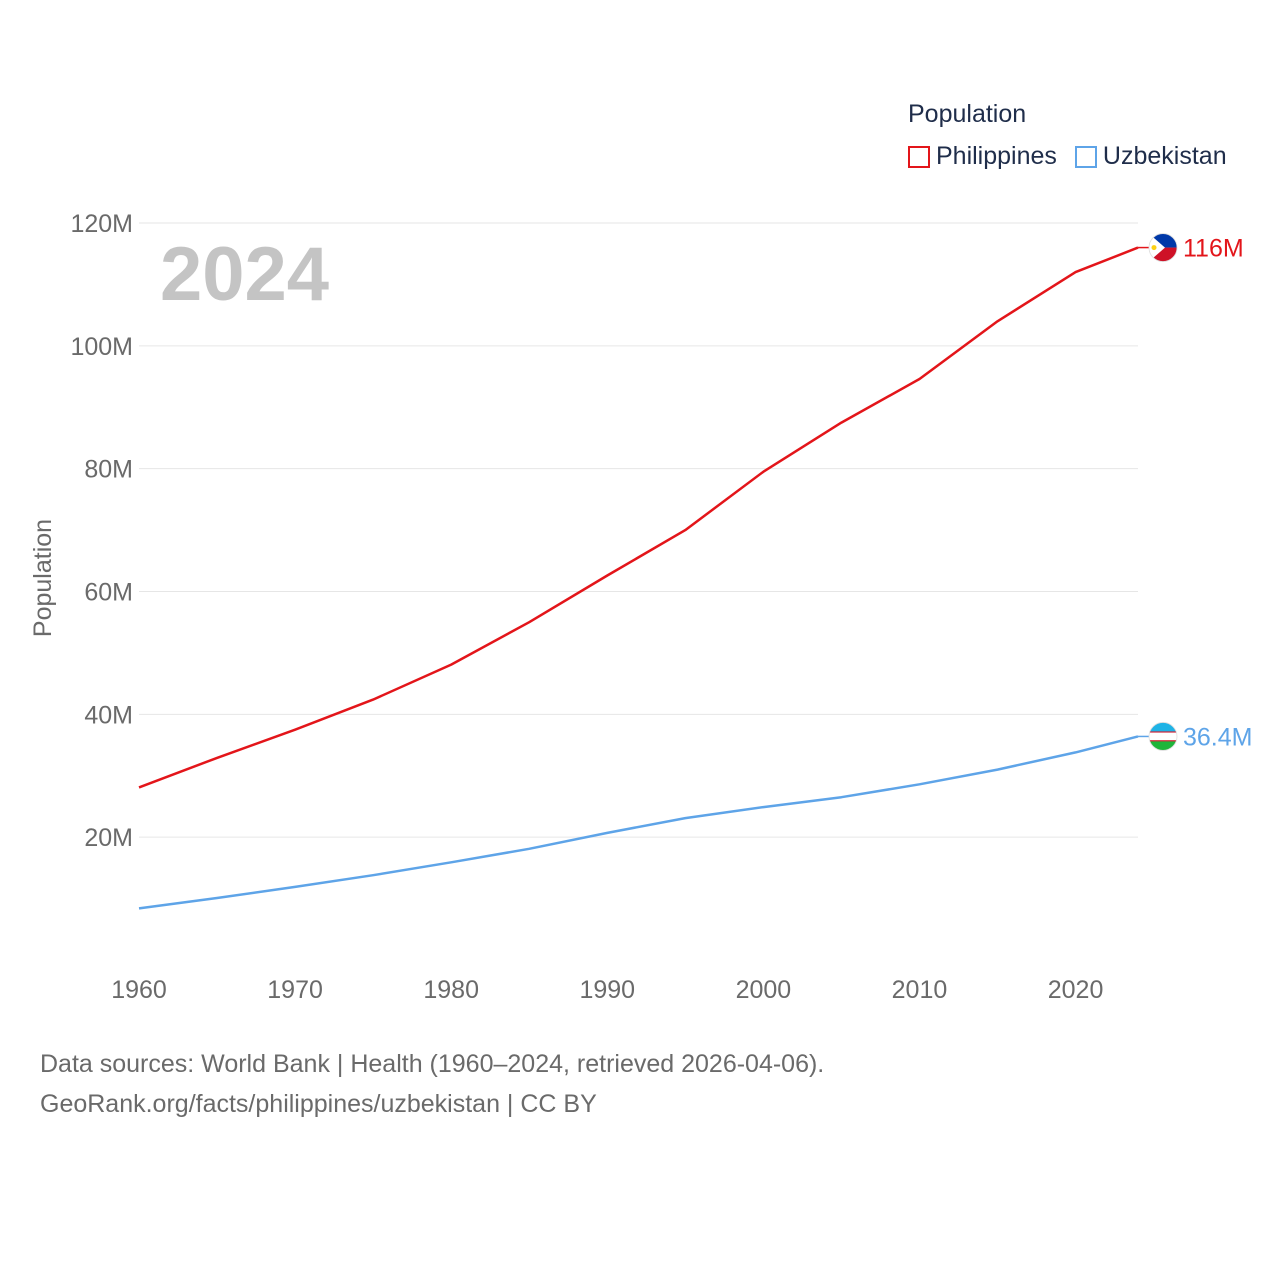  What do you see at coordinates (108, 470) in the screenshot?
I see `y-tick-label: 80M` at bounding box center [108, 470].